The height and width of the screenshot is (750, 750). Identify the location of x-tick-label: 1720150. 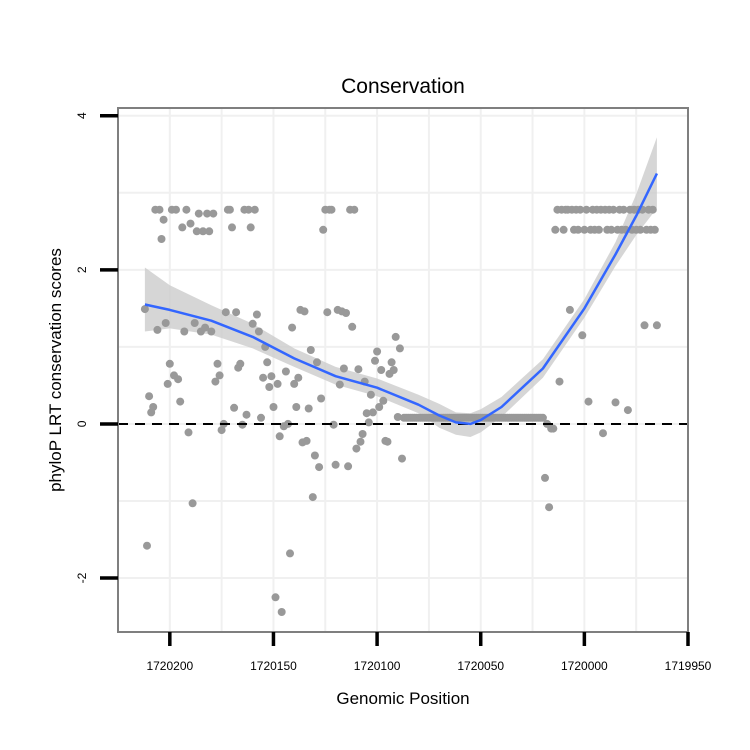
(273, 666).